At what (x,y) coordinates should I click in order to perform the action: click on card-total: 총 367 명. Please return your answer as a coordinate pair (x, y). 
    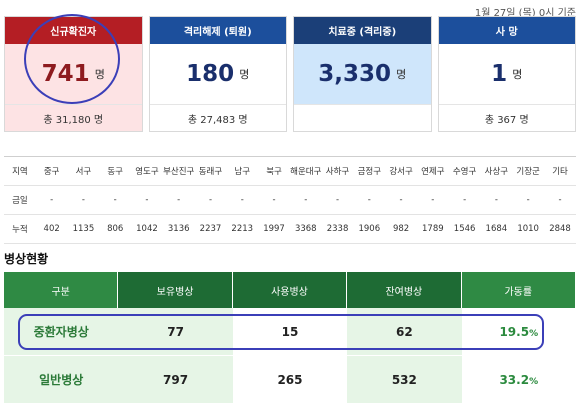
    Looking at the image, I should click on (506, 117).